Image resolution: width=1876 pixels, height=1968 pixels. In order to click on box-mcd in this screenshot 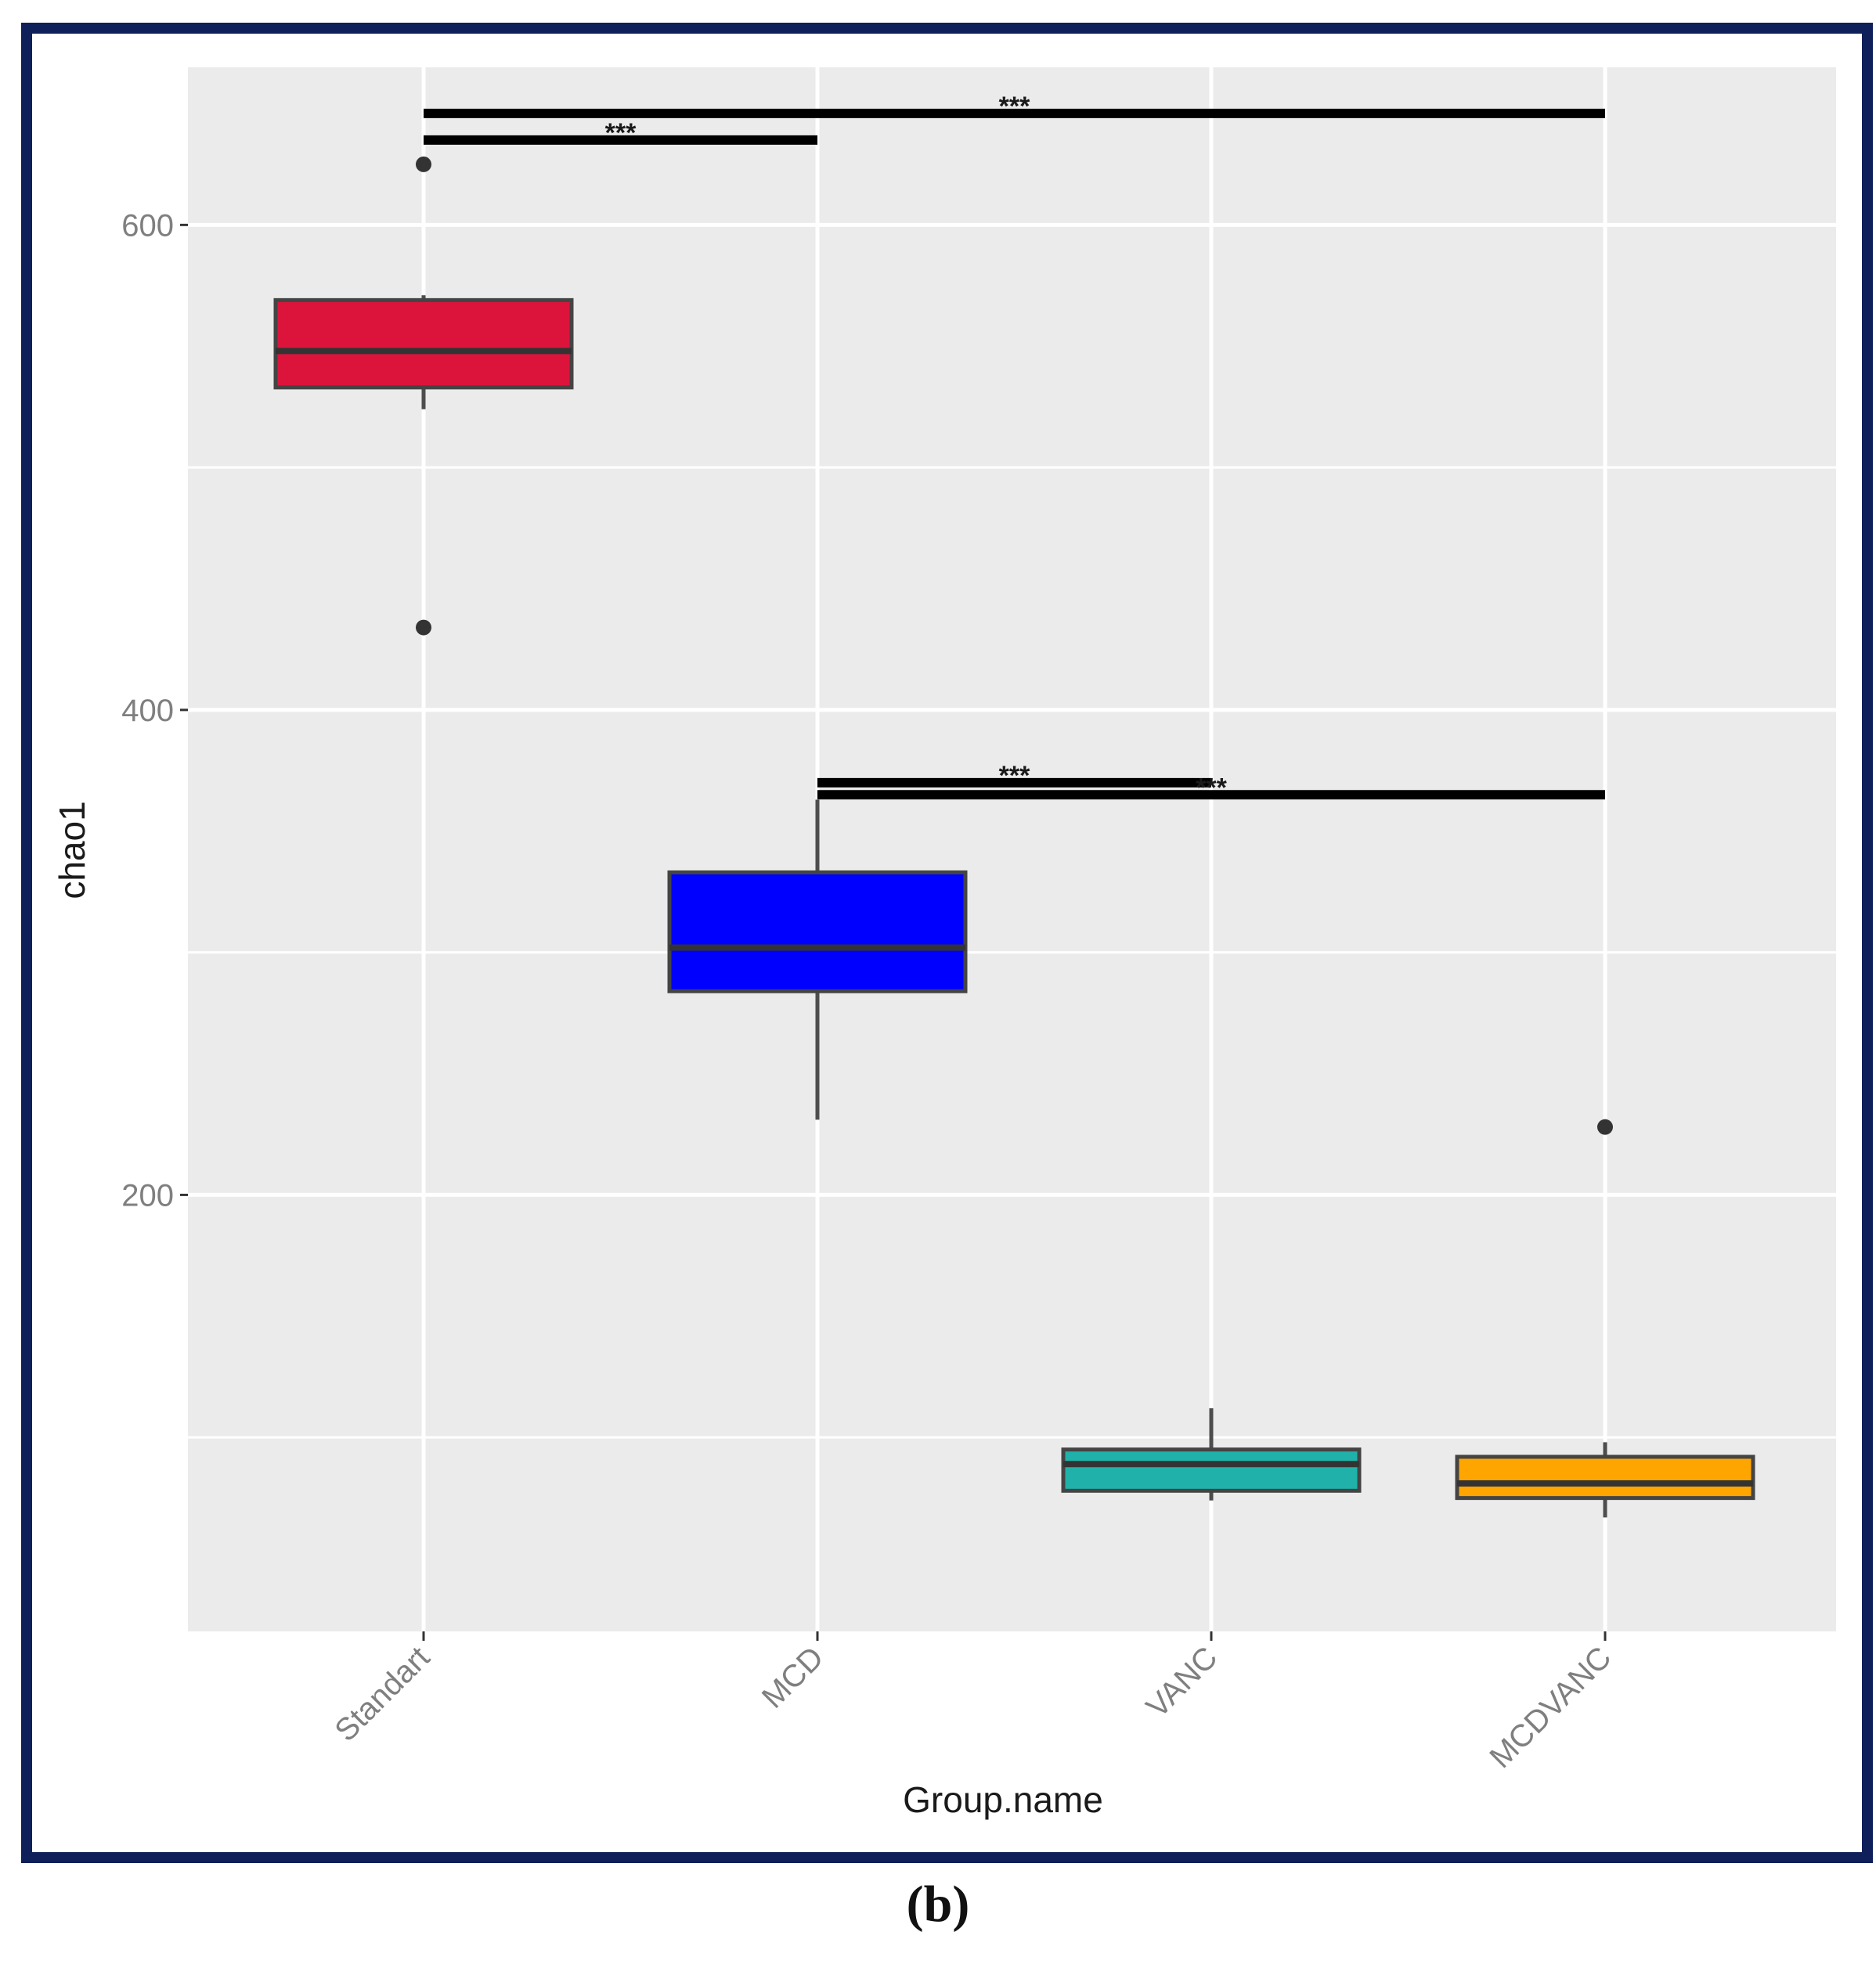, I will do `click(817, 931)`.